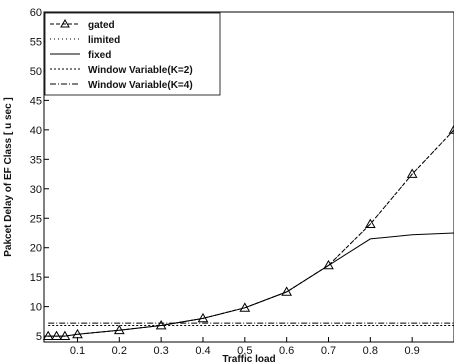 The image size is (454, 364). Describe the element at coordinates (286, 351) in the screenshot. I see `x-tick-label: 0.6` at that location.